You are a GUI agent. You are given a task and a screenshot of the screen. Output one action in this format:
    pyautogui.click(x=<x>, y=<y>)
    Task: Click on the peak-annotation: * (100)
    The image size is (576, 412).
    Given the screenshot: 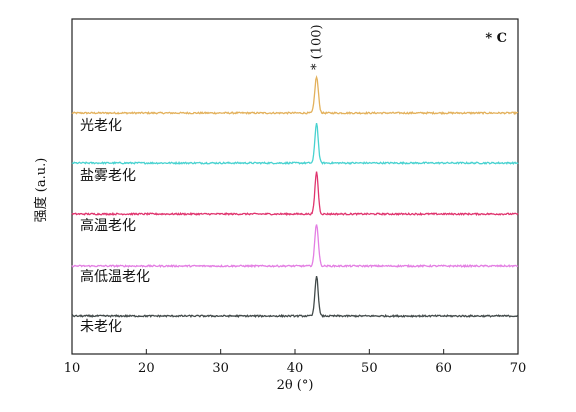 What is the action you would take?
    pyautogui.click(x=317, y=47)
    